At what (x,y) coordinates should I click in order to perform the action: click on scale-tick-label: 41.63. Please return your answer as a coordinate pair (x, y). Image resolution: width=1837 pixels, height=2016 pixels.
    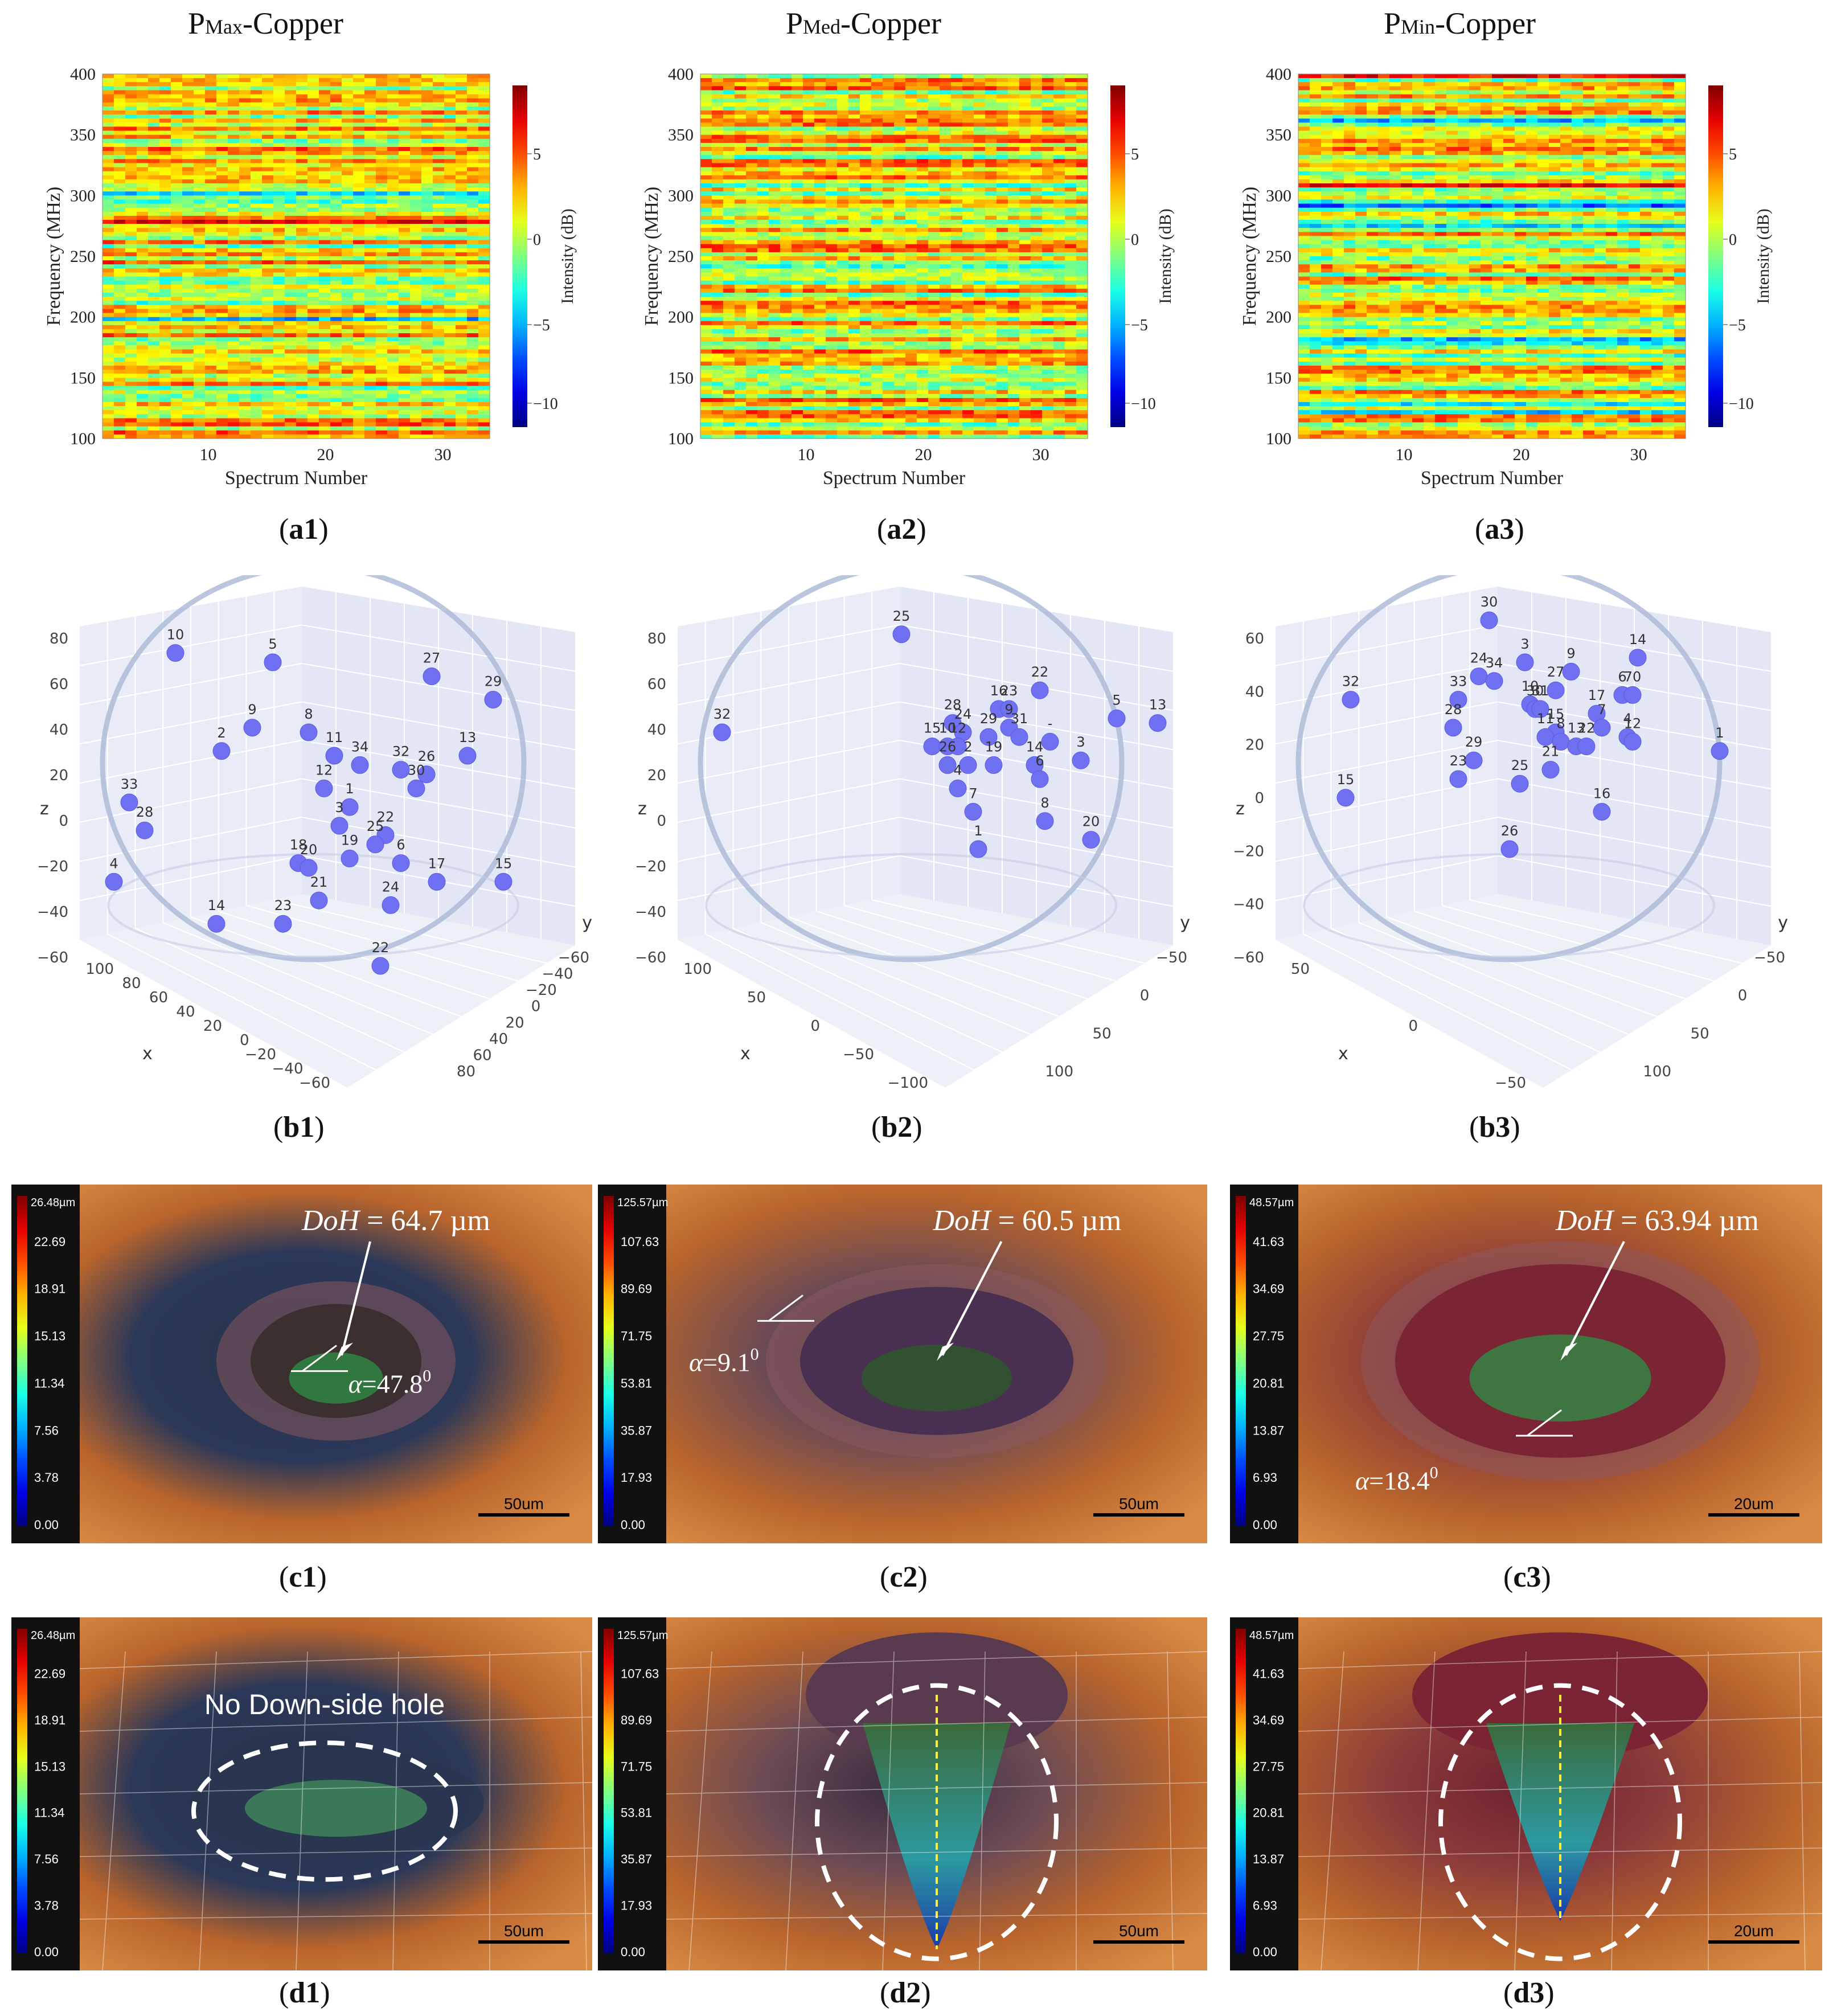
    Looking at the image, I should click on (1268, 1673).